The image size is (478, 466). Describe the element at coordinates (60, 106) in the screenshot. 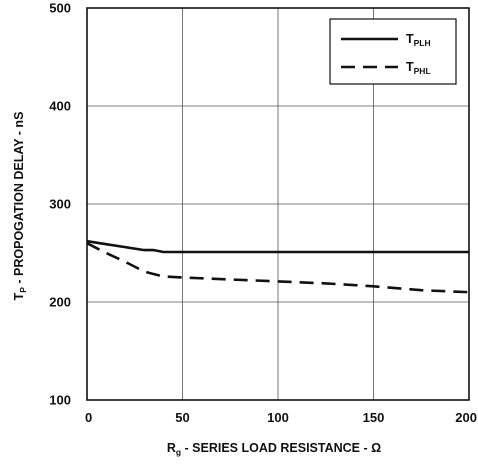

I see `y-tick-label: 400` at that location.